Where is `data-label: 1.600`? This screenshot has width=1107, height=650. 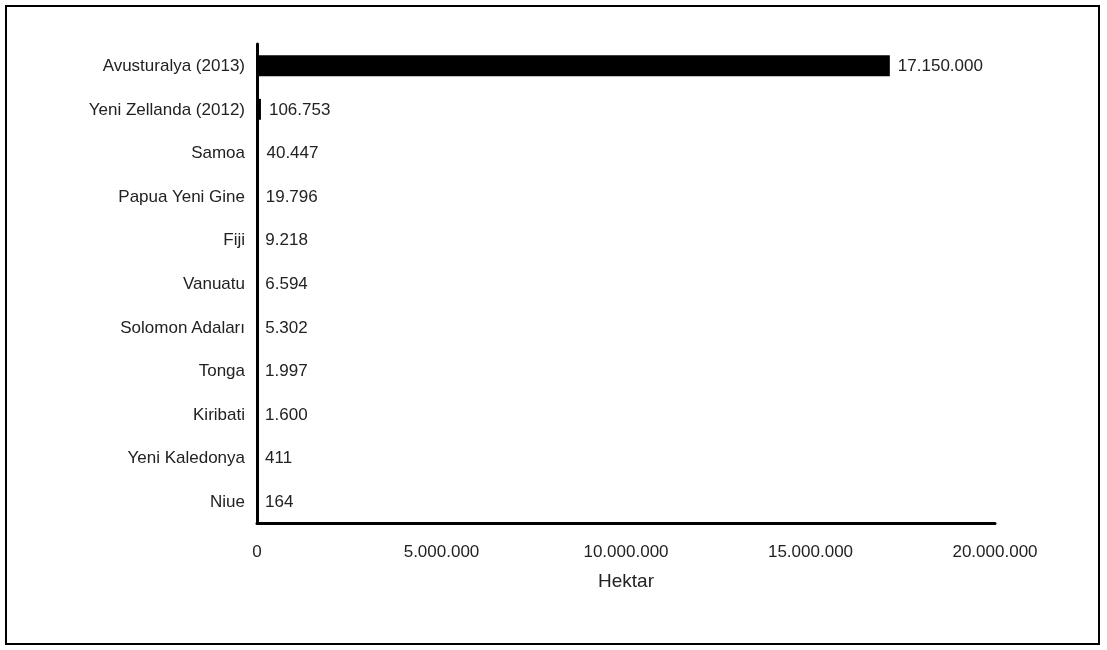
data-label: 1.600 is located at coordinates (286, 414).